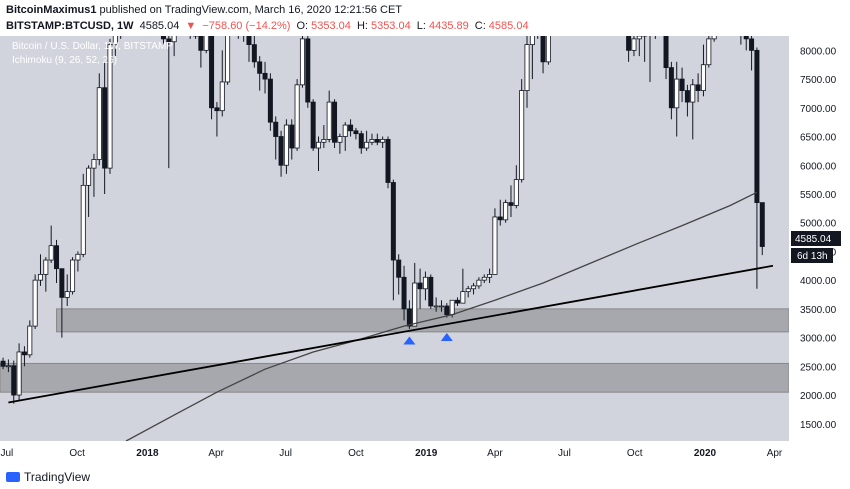  Describe the element at coordinates (409, 340) in the screenshot. I see `bounce-marker-icon` at that location.